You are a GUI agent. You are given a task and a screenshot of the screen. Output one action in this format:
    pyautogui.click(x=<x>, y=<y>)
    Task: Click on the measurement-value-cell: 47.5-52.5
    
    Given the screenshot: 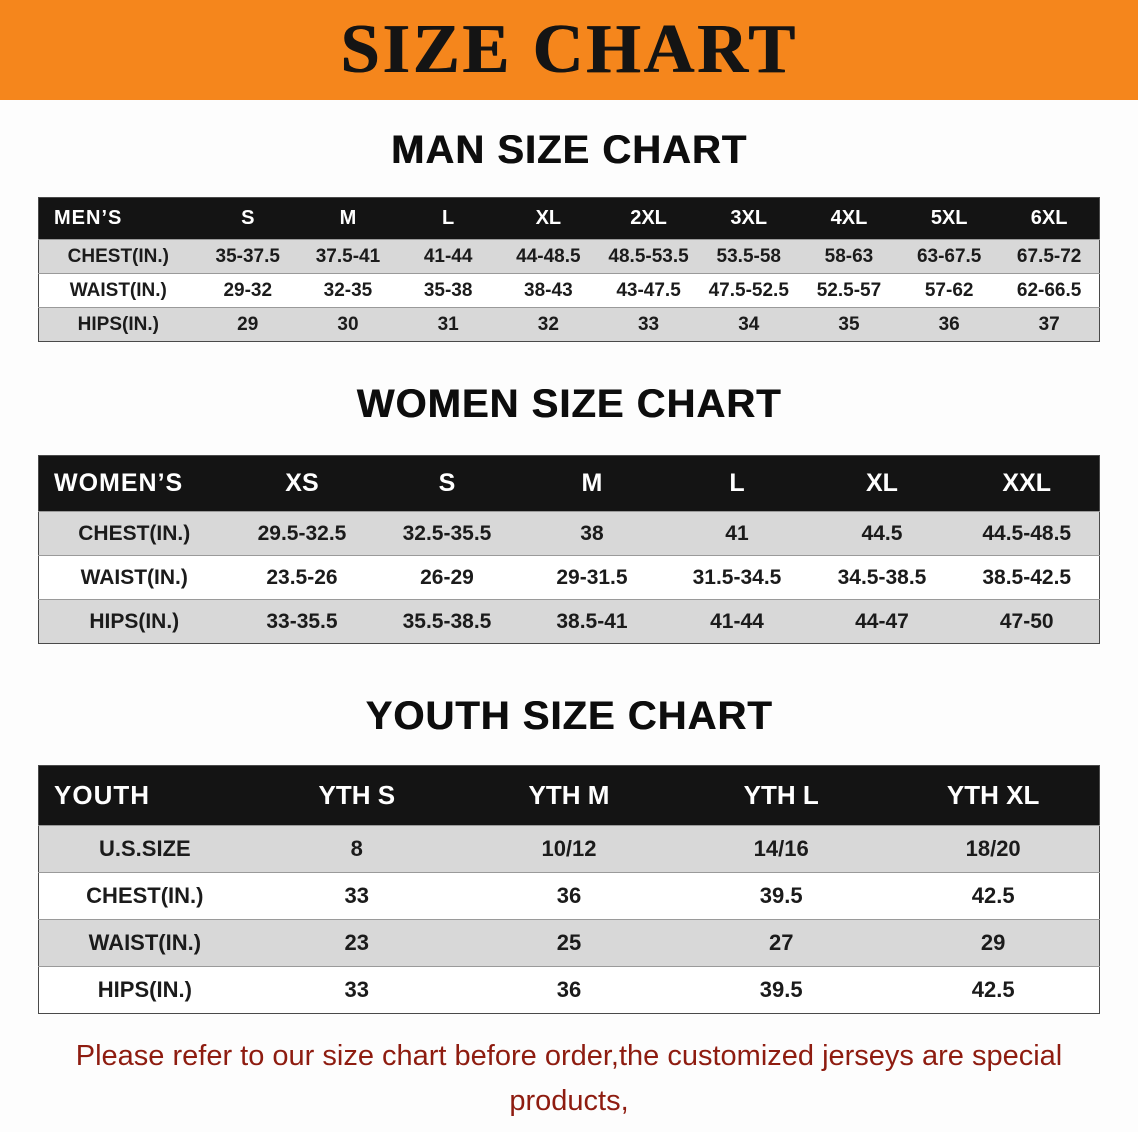 What is the action you would take?
    pyautogui.click(x=748, y=290)
    